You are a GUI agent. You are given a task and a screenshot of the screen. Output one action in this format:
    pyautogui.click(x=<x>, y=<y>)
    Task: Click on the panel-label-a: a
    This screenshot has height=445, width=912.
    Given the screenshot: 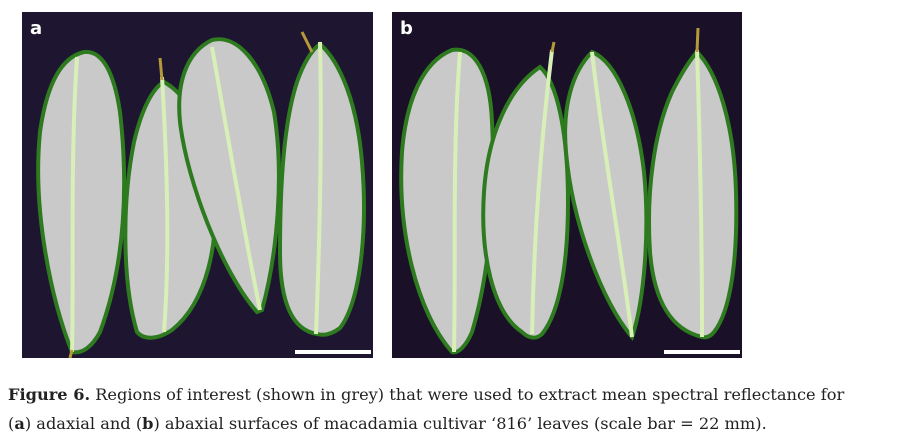 What is the action you would take?
    pyautogui.click(x=36, y=28)
    